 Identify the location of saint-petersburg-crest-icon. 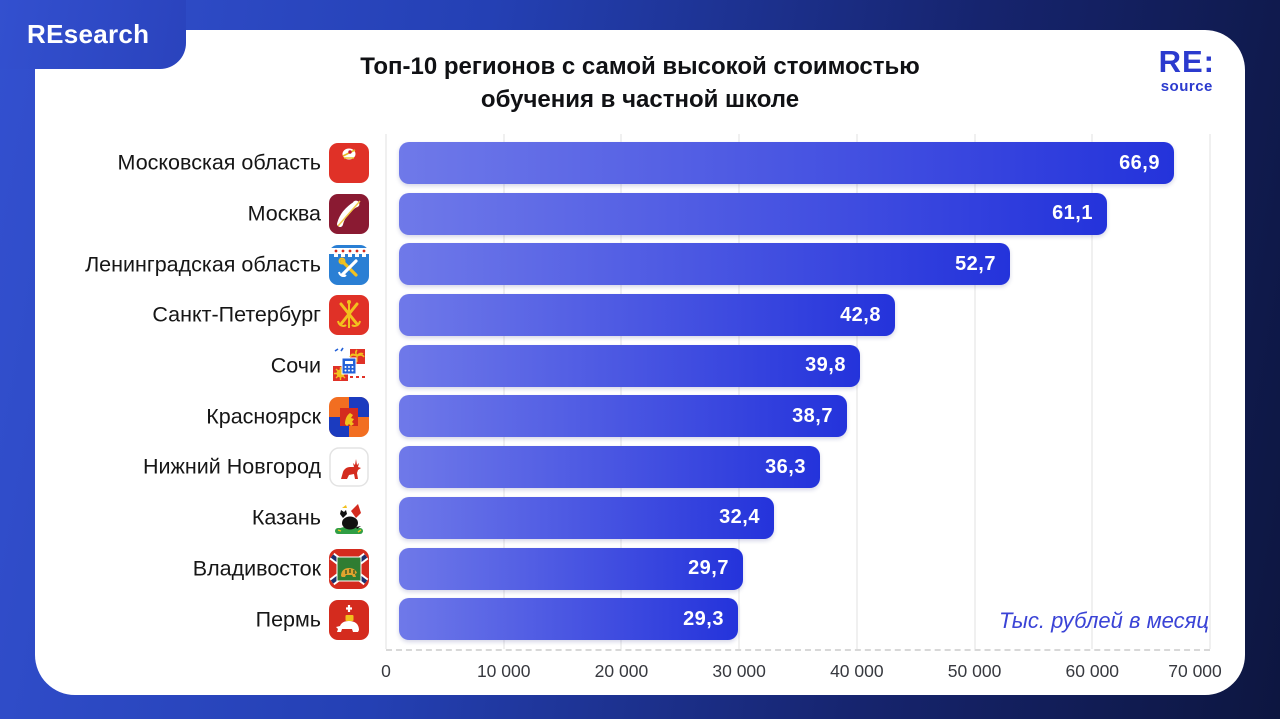
(349, 315).